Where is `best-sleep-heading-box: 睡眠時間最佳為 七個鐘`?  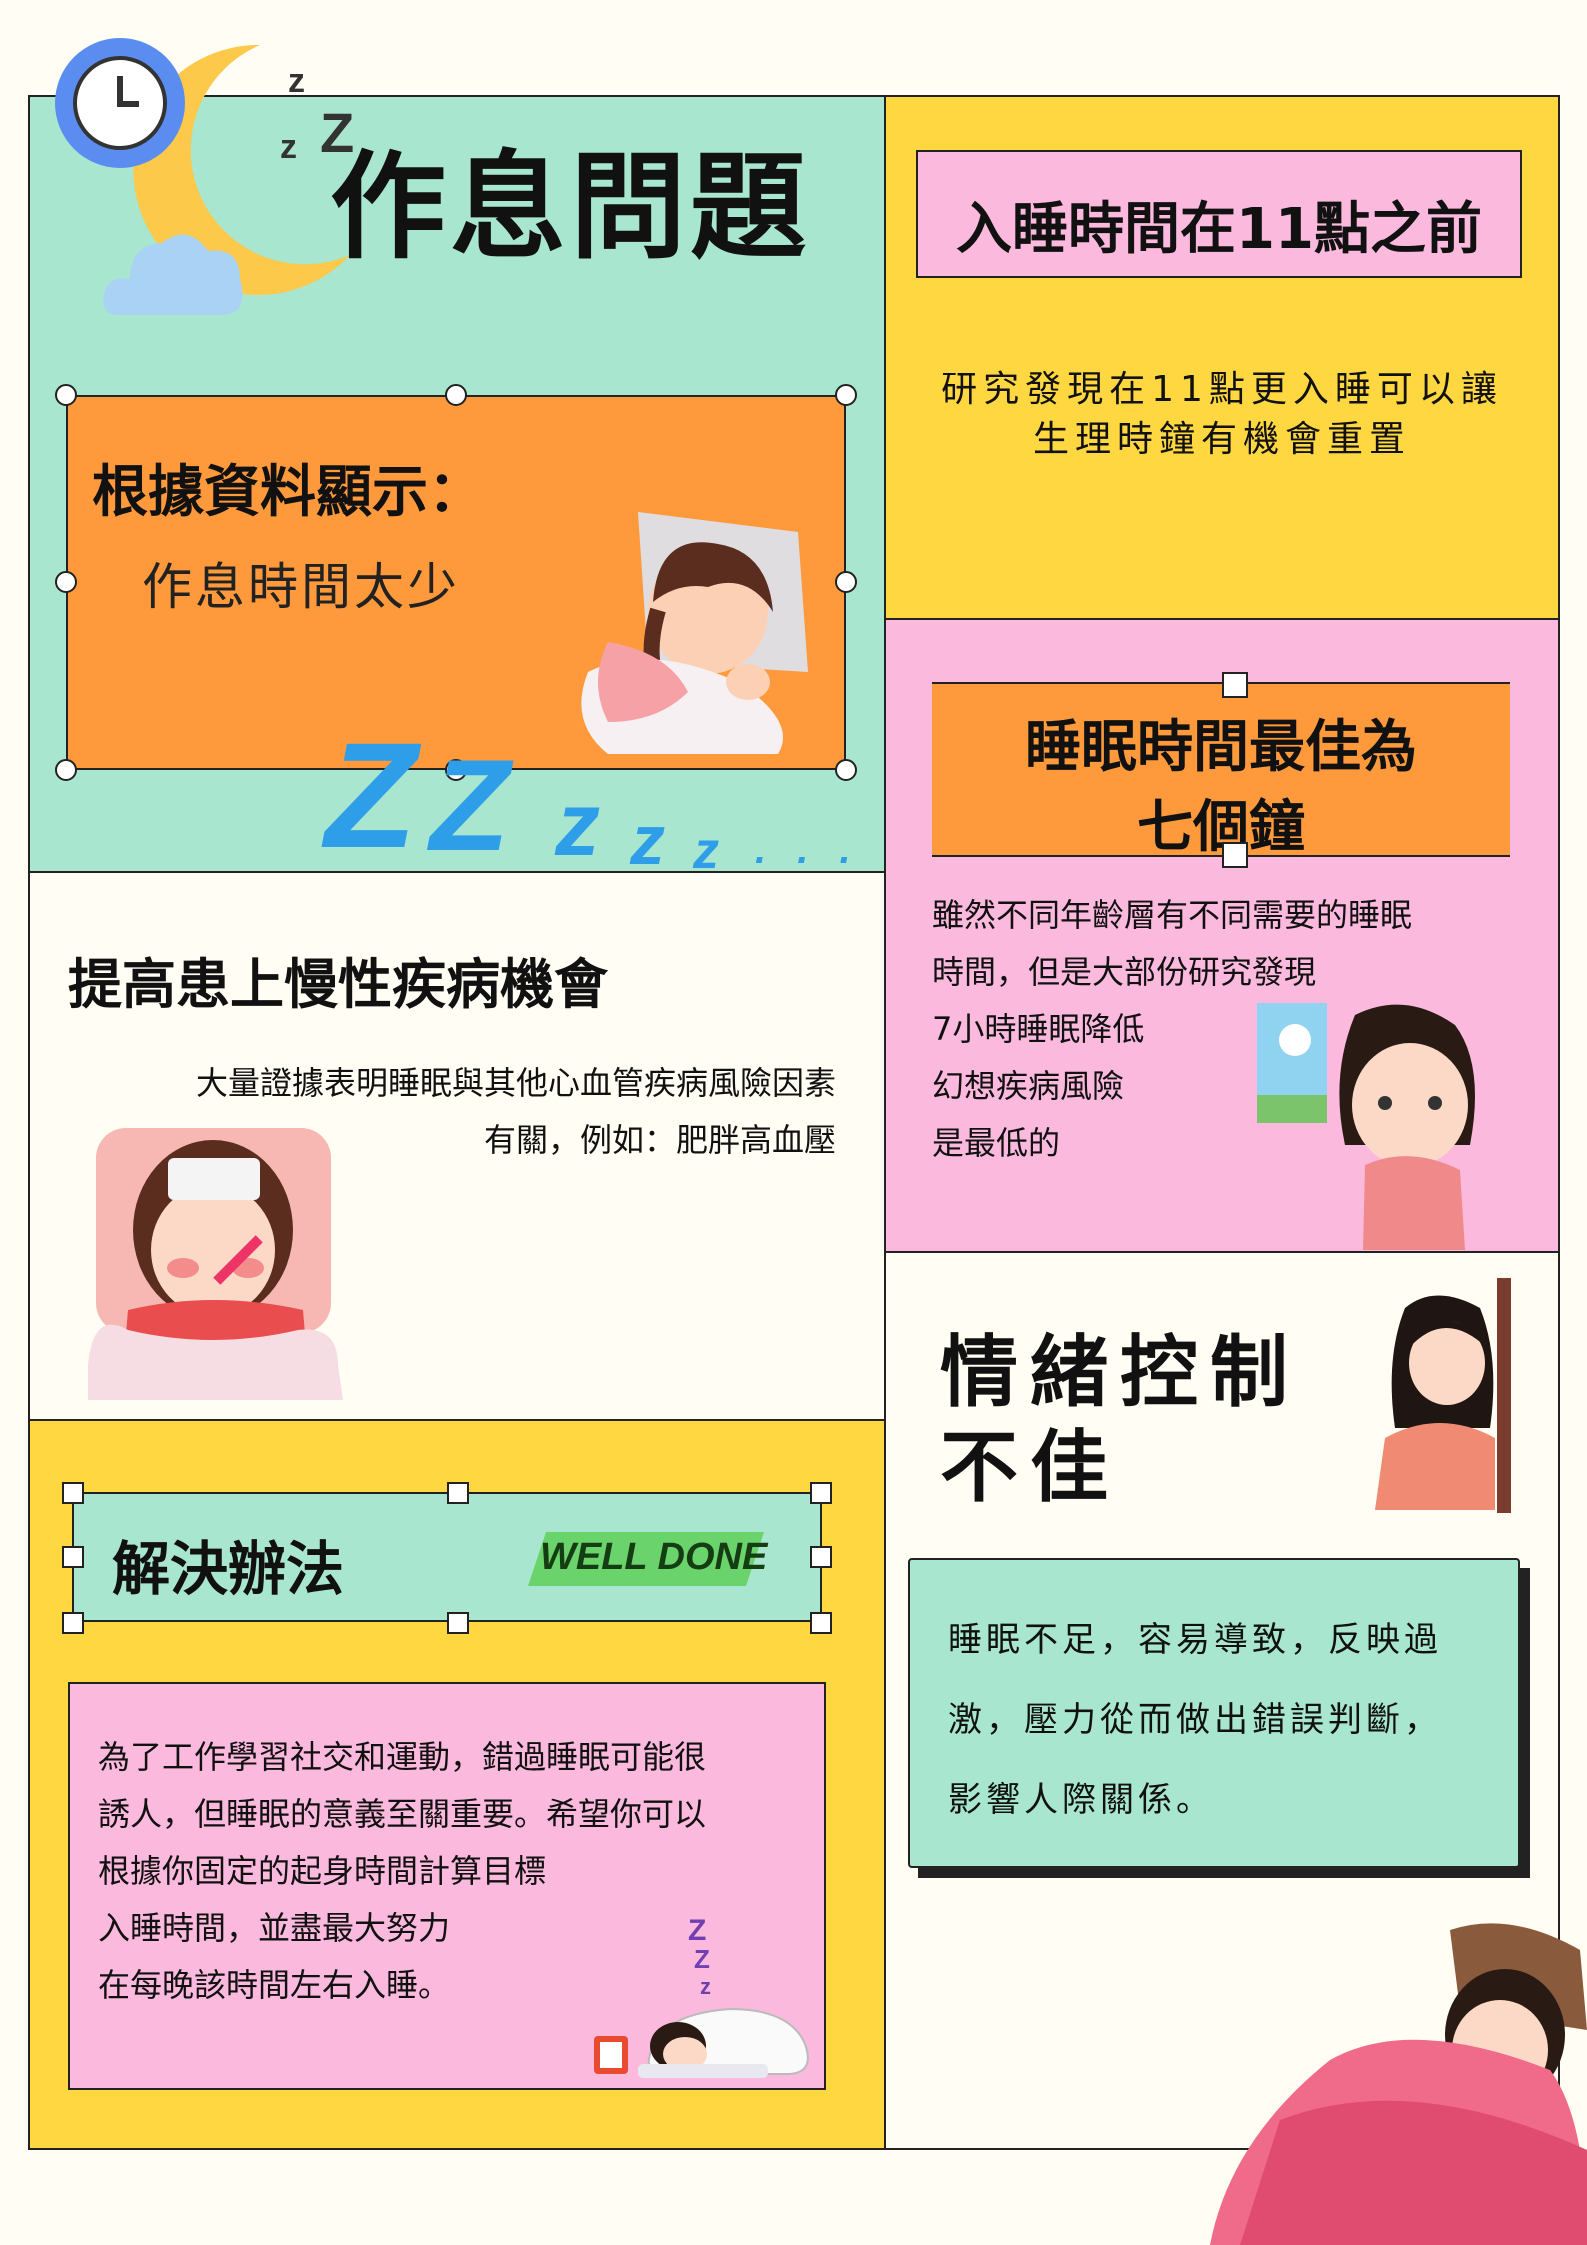 best-sleep-heading-box: 睡眠時間最佳為 七個鐘 is located at coordinates (1221, 771).